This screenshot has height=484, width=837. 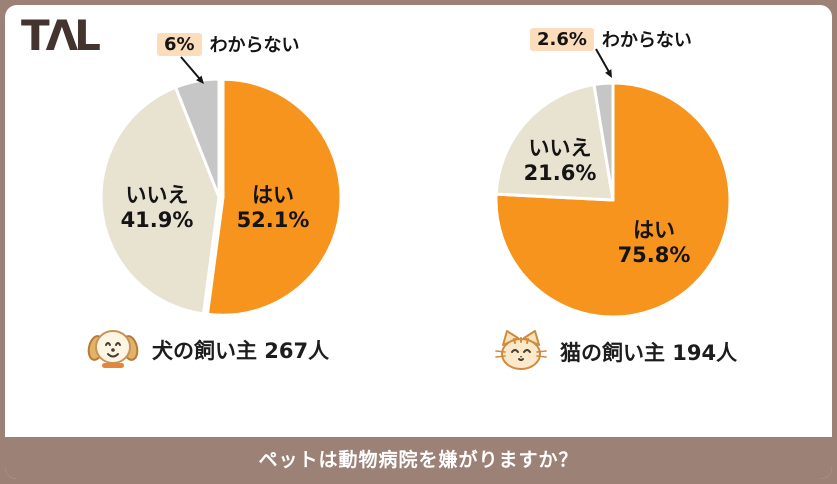 What do you see at coordinates (603, 63) in the screenshot?
I see `callout-arrow-cat` at bounding box center [603, 63].